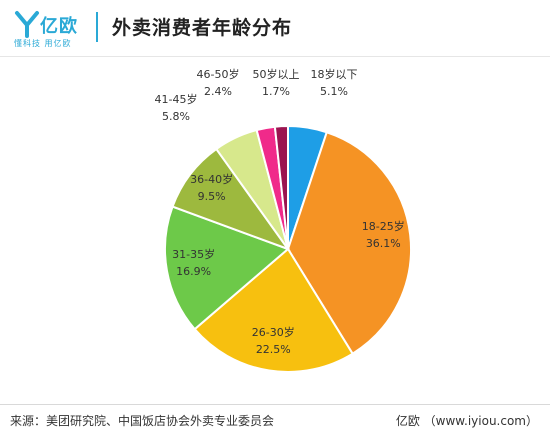 This screenshot has height=438, width=550. What do you see at coordinates (142, 421) in the screenshot?
I see `source-note: 来源：美团研究院、中国饭店协会外卖专业委员会` at bounding box center [142, 421].